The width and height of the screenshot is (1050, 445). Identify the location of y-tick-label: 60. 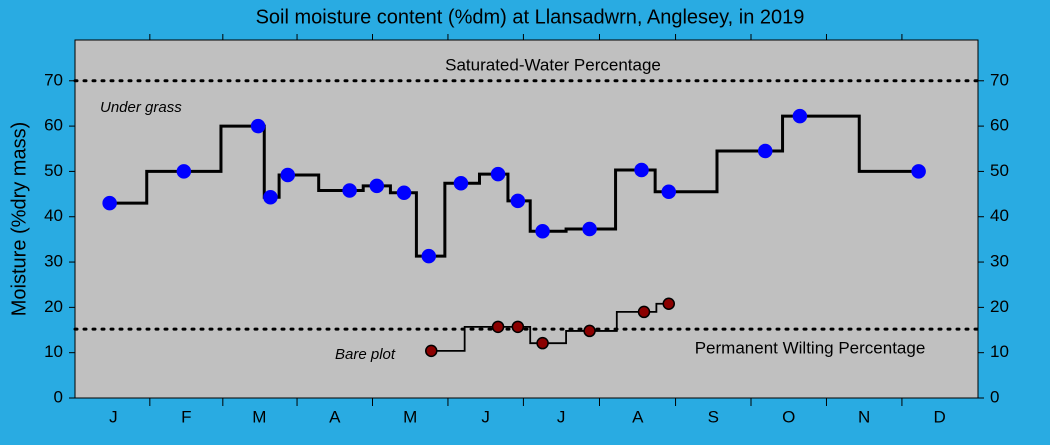
(53, 125).